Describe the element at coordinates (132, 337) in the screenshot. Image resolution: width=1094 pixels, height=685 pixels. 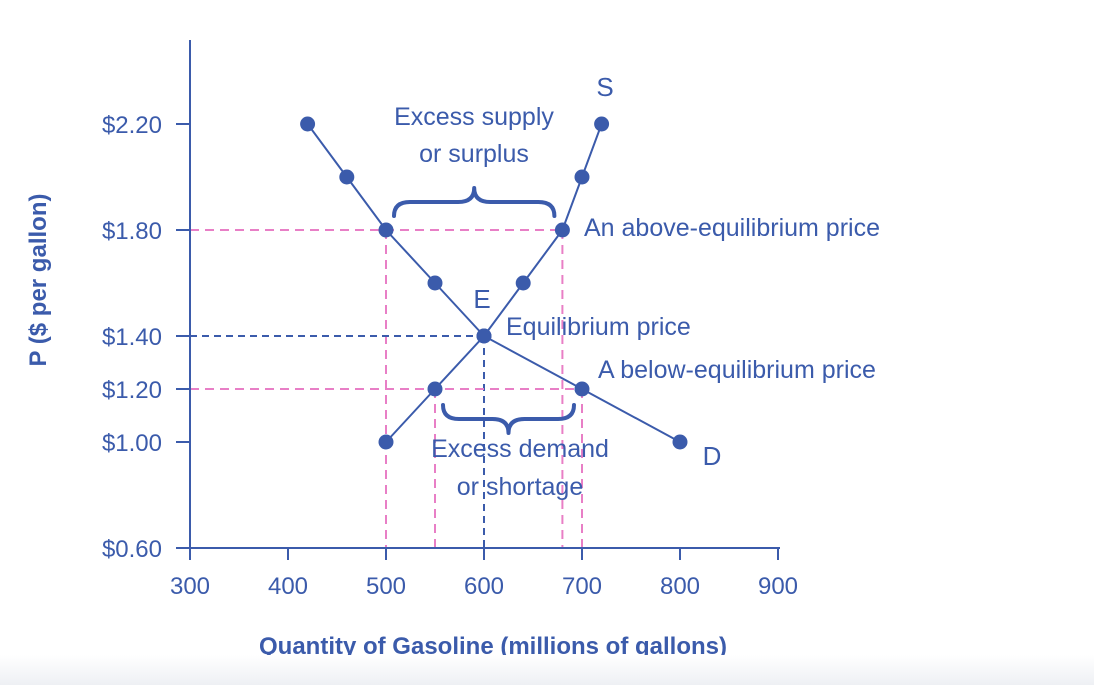
I see `y-tick-label-1.4: $1.40` at that location.